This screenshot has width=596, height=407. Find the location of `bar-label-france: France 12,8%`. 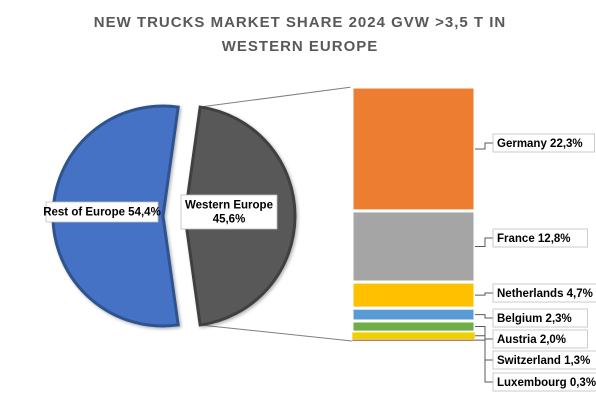

bar-label-france: France 12,8% is located at coordinates (531, 238).